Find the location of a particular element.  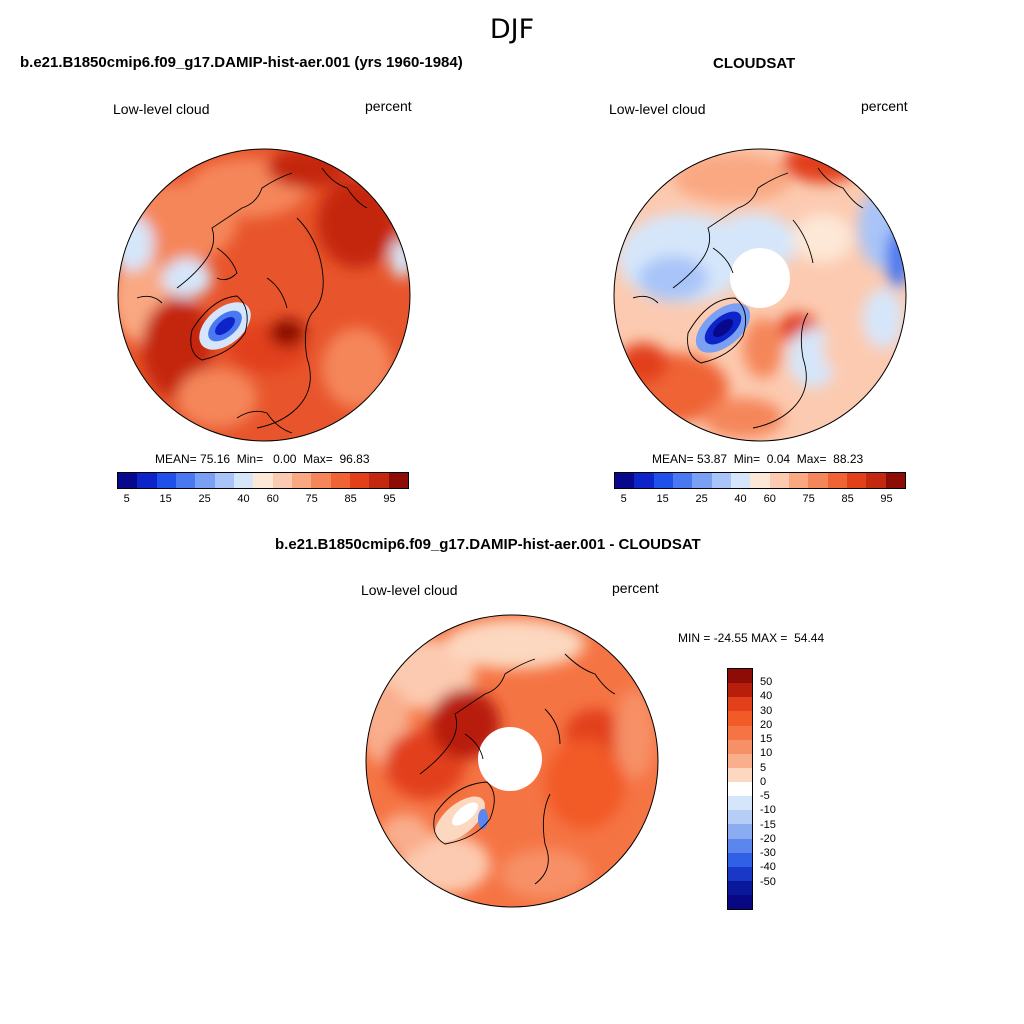

obs-units-label: percent is located at coordinates (884, 106).